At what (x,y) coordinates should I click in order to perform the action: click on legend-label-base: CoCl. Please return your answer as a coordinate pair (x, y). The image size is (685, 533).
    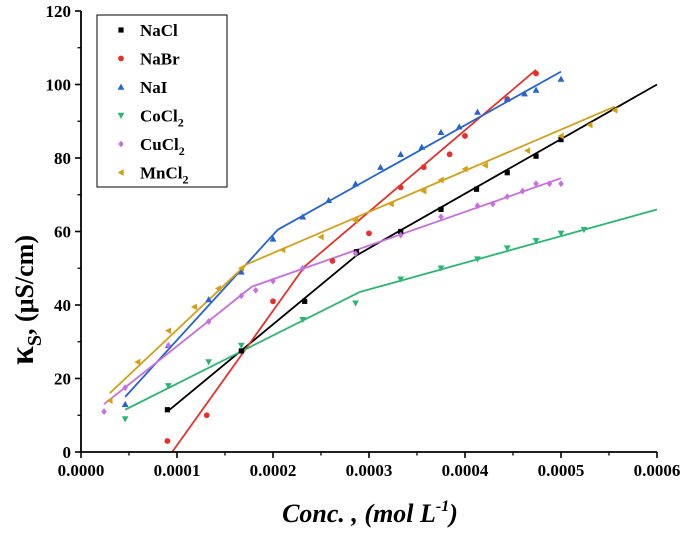
    Looking at the image, I should click on (159, 116).